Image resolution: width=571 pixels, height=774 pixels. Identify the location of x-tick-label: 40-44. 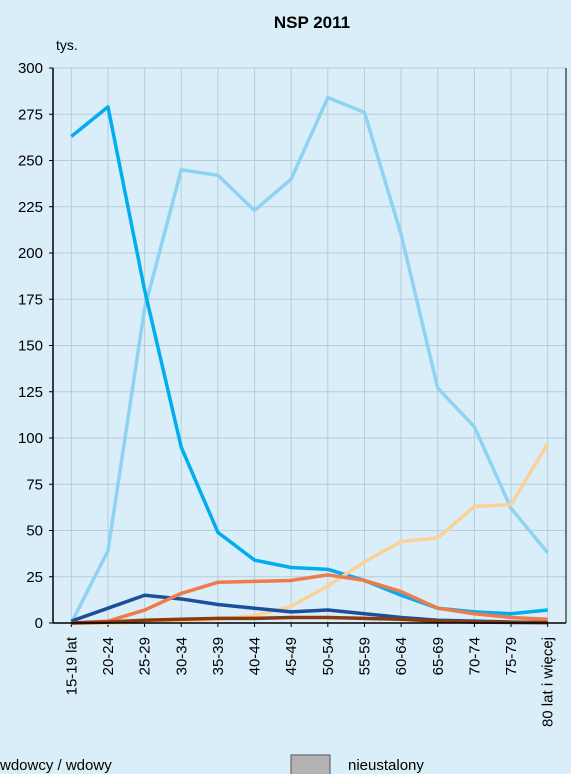
(255, 656).